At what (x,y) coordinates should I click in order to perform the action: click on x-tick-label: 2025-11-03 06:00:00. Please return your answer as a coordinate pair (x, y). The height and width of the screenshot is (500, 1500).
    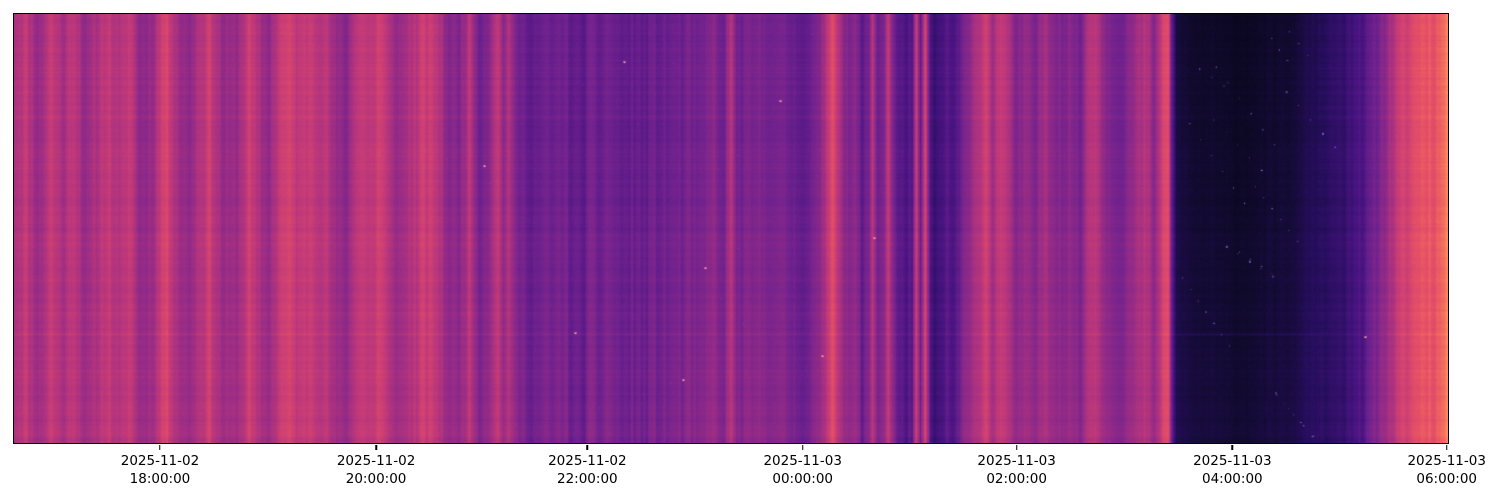
    Looking at the image, I should click on (1446, 470).